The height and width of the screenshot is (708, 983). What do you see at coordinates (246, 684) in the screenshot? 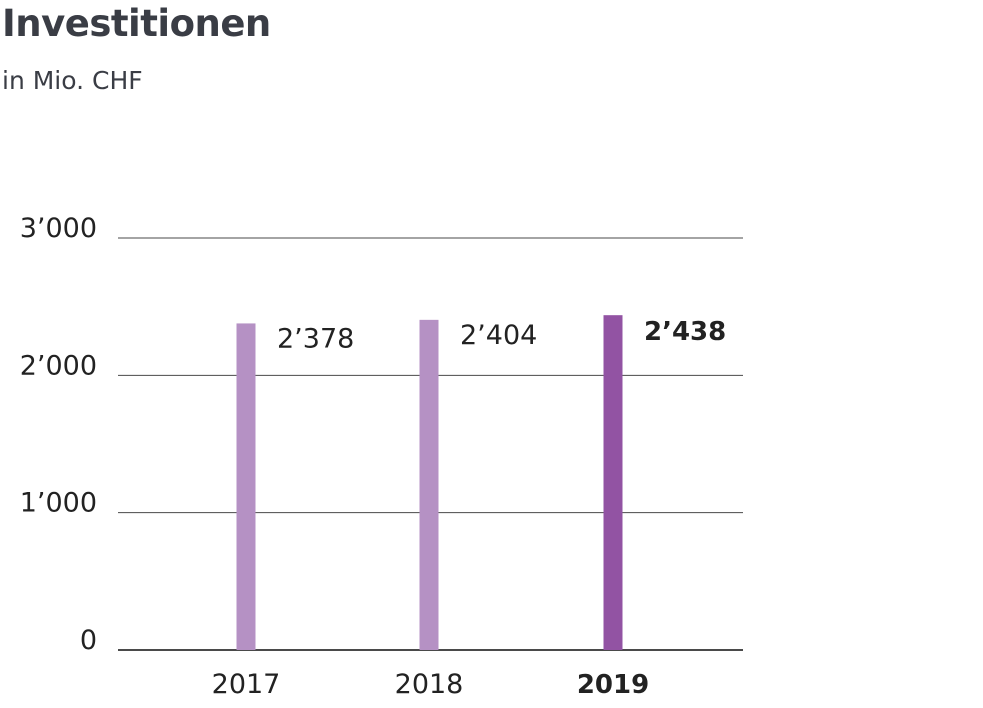
I see `x-tick-label-2017: 2017` at bounding box center [246, 684].